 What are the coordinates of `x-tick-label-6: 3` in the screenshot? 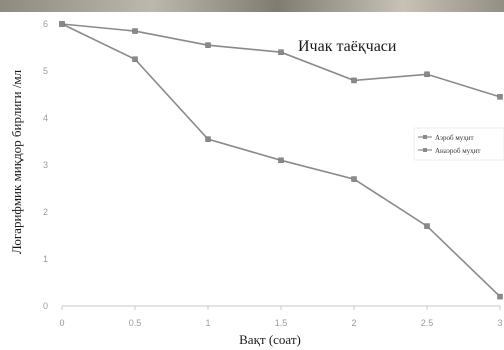 It's located at (499, 323).